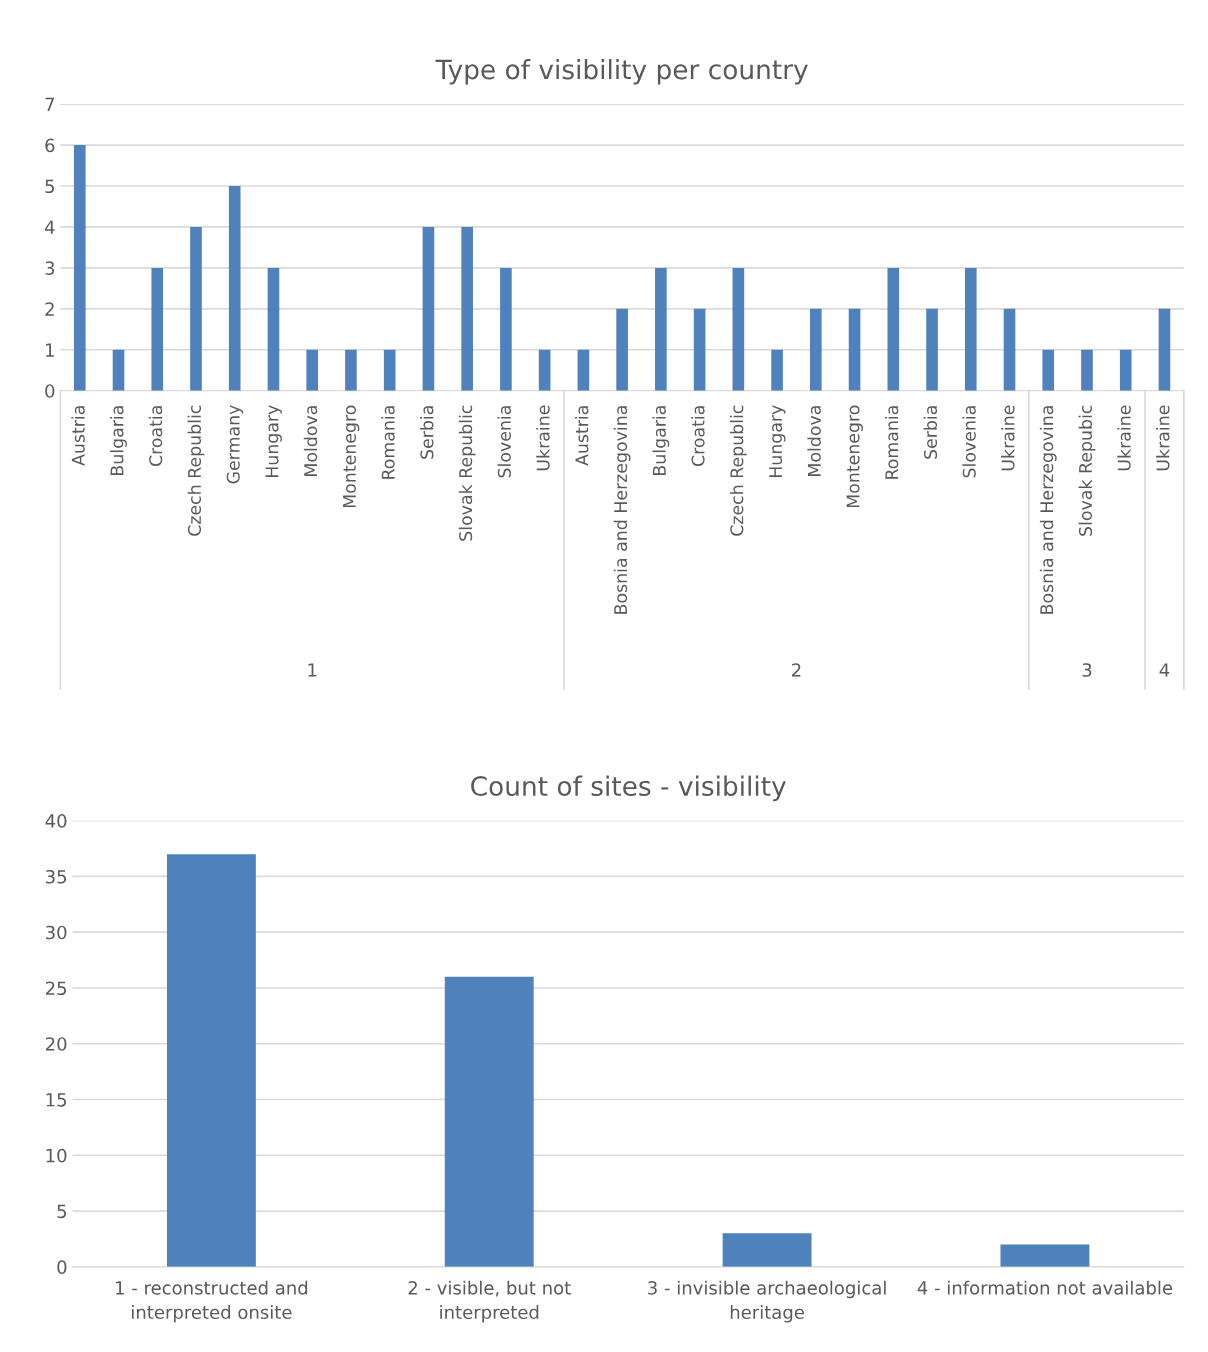 The width and height of the screenshot is (1208, 1352). I want to click on y-tick-label: 10, so click(56, 1155).